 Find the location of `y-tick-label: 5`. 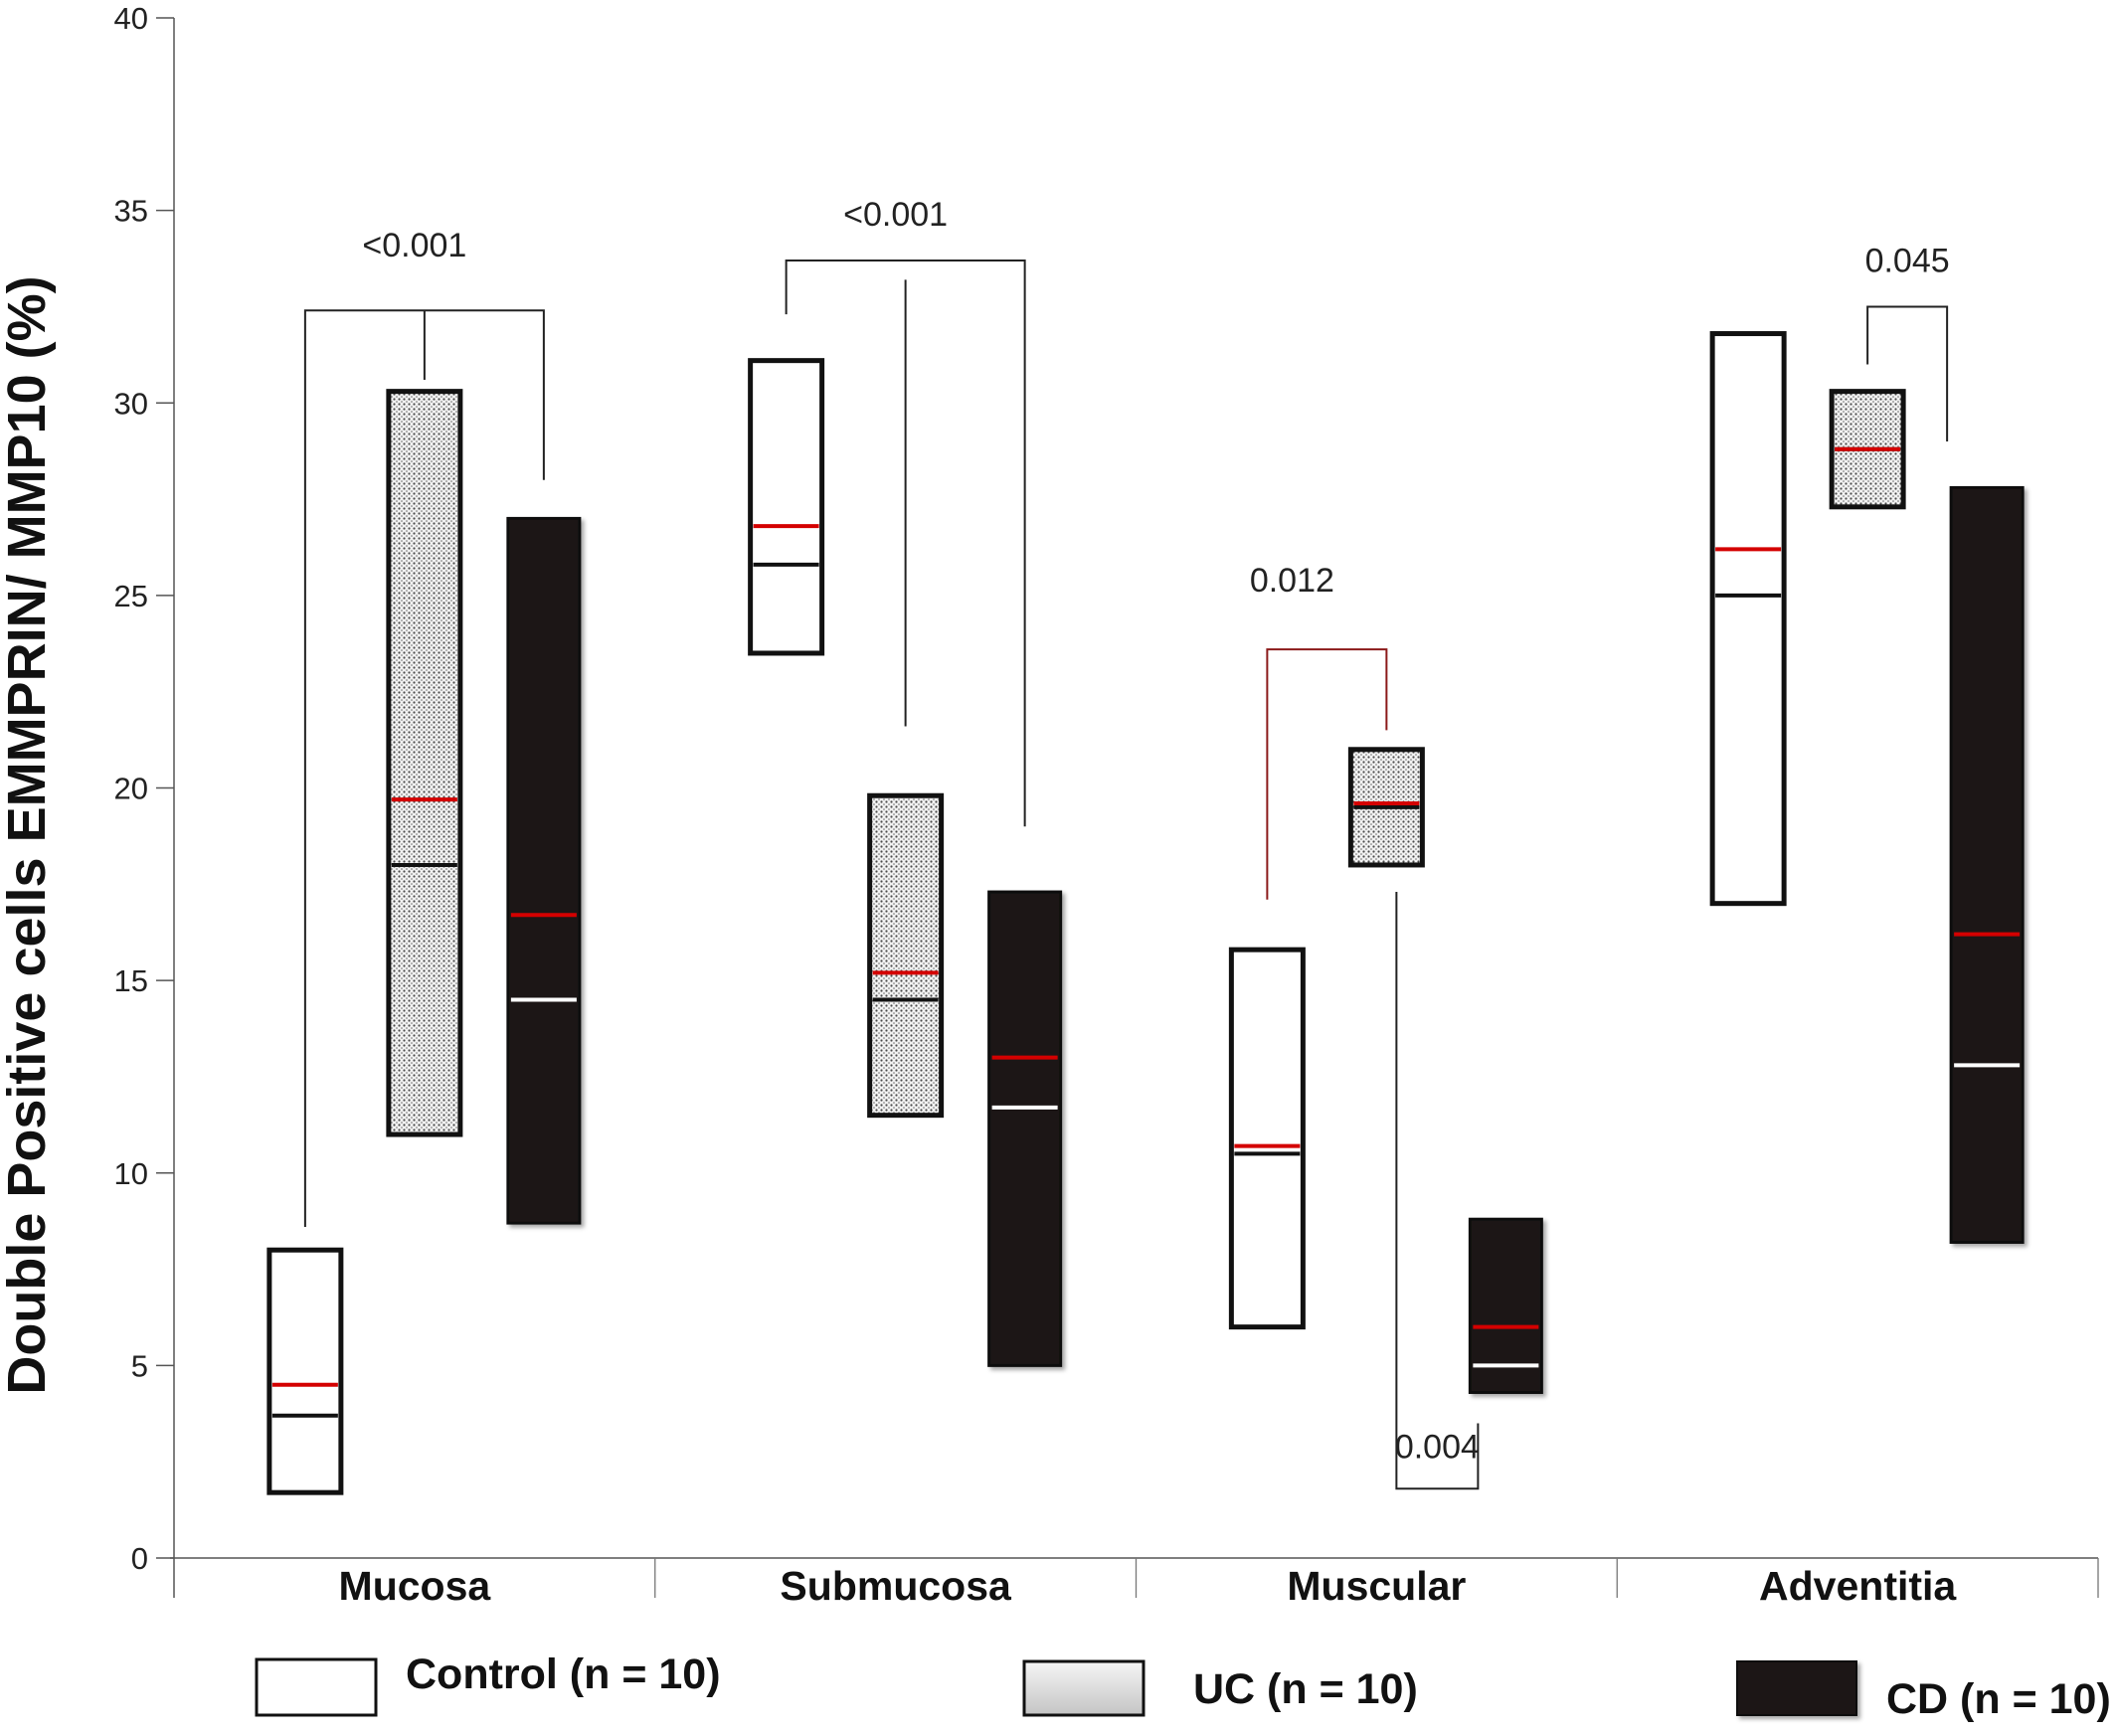

y-tick-label: 5 is located at coordinates (139, 1366).